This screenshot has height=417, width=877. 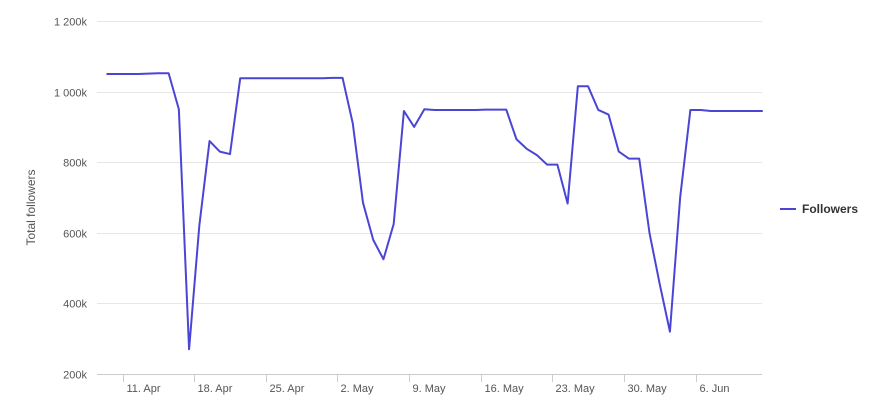 What do you see at coordinates (830, 209) in the screenshot?
I see `legend-label-followers: Followers` at bounding box center [830, 209].